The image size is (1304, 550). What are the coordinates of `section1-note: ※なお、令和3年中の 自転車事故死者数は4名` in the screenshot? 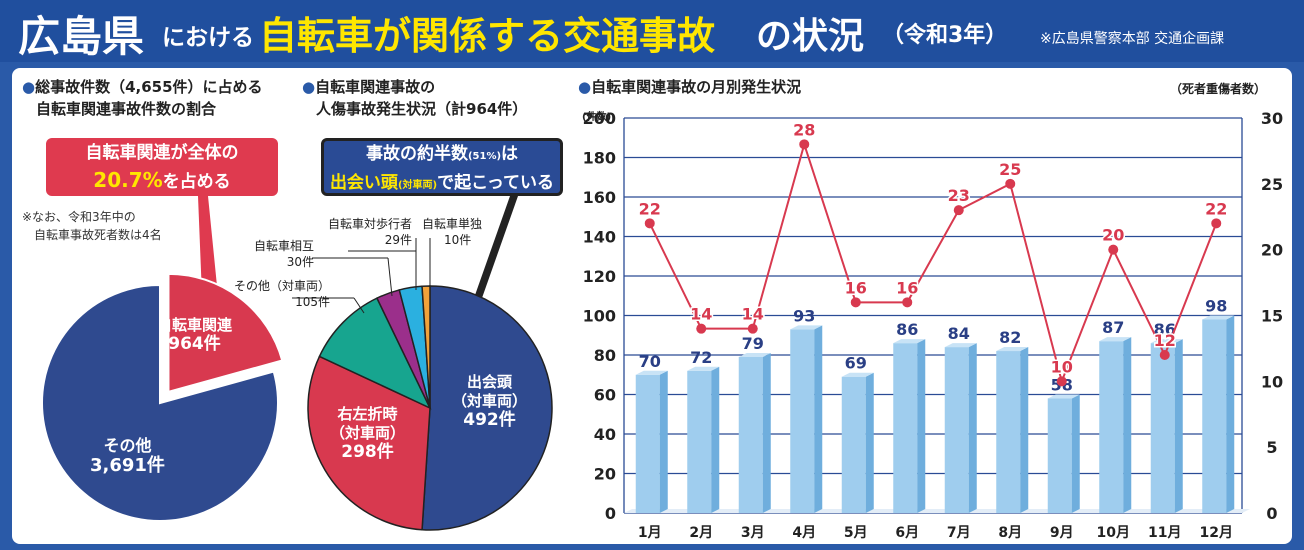 It's located at (92, 226).